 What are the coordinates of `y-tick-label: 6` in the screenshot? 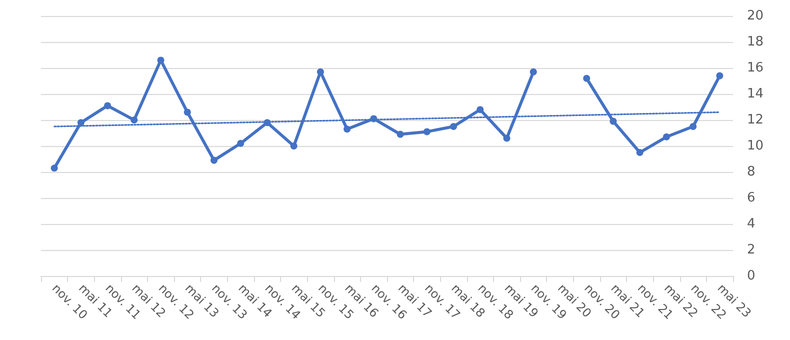 It's located at (751, 198).